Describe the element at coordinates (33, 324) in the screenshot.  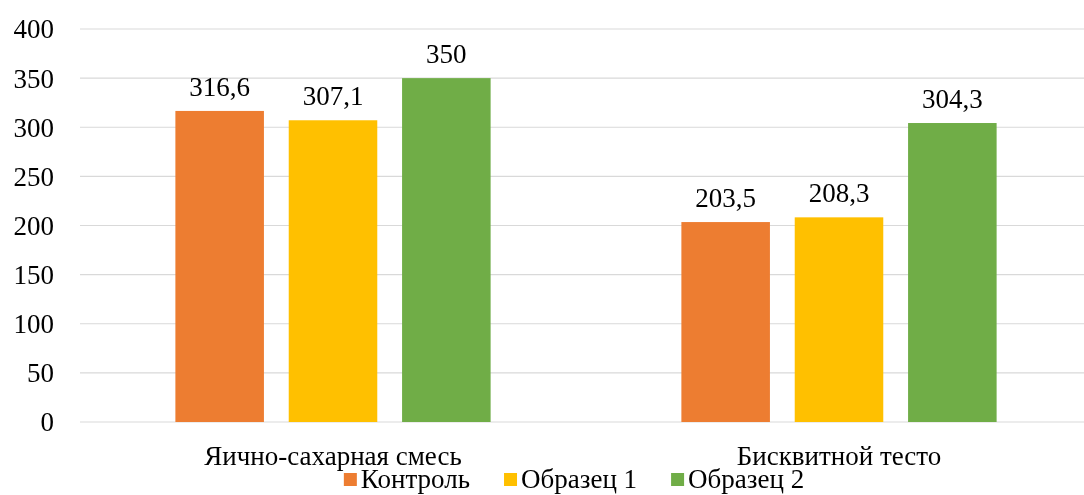
I see `y-tick-label: 100` at that location.